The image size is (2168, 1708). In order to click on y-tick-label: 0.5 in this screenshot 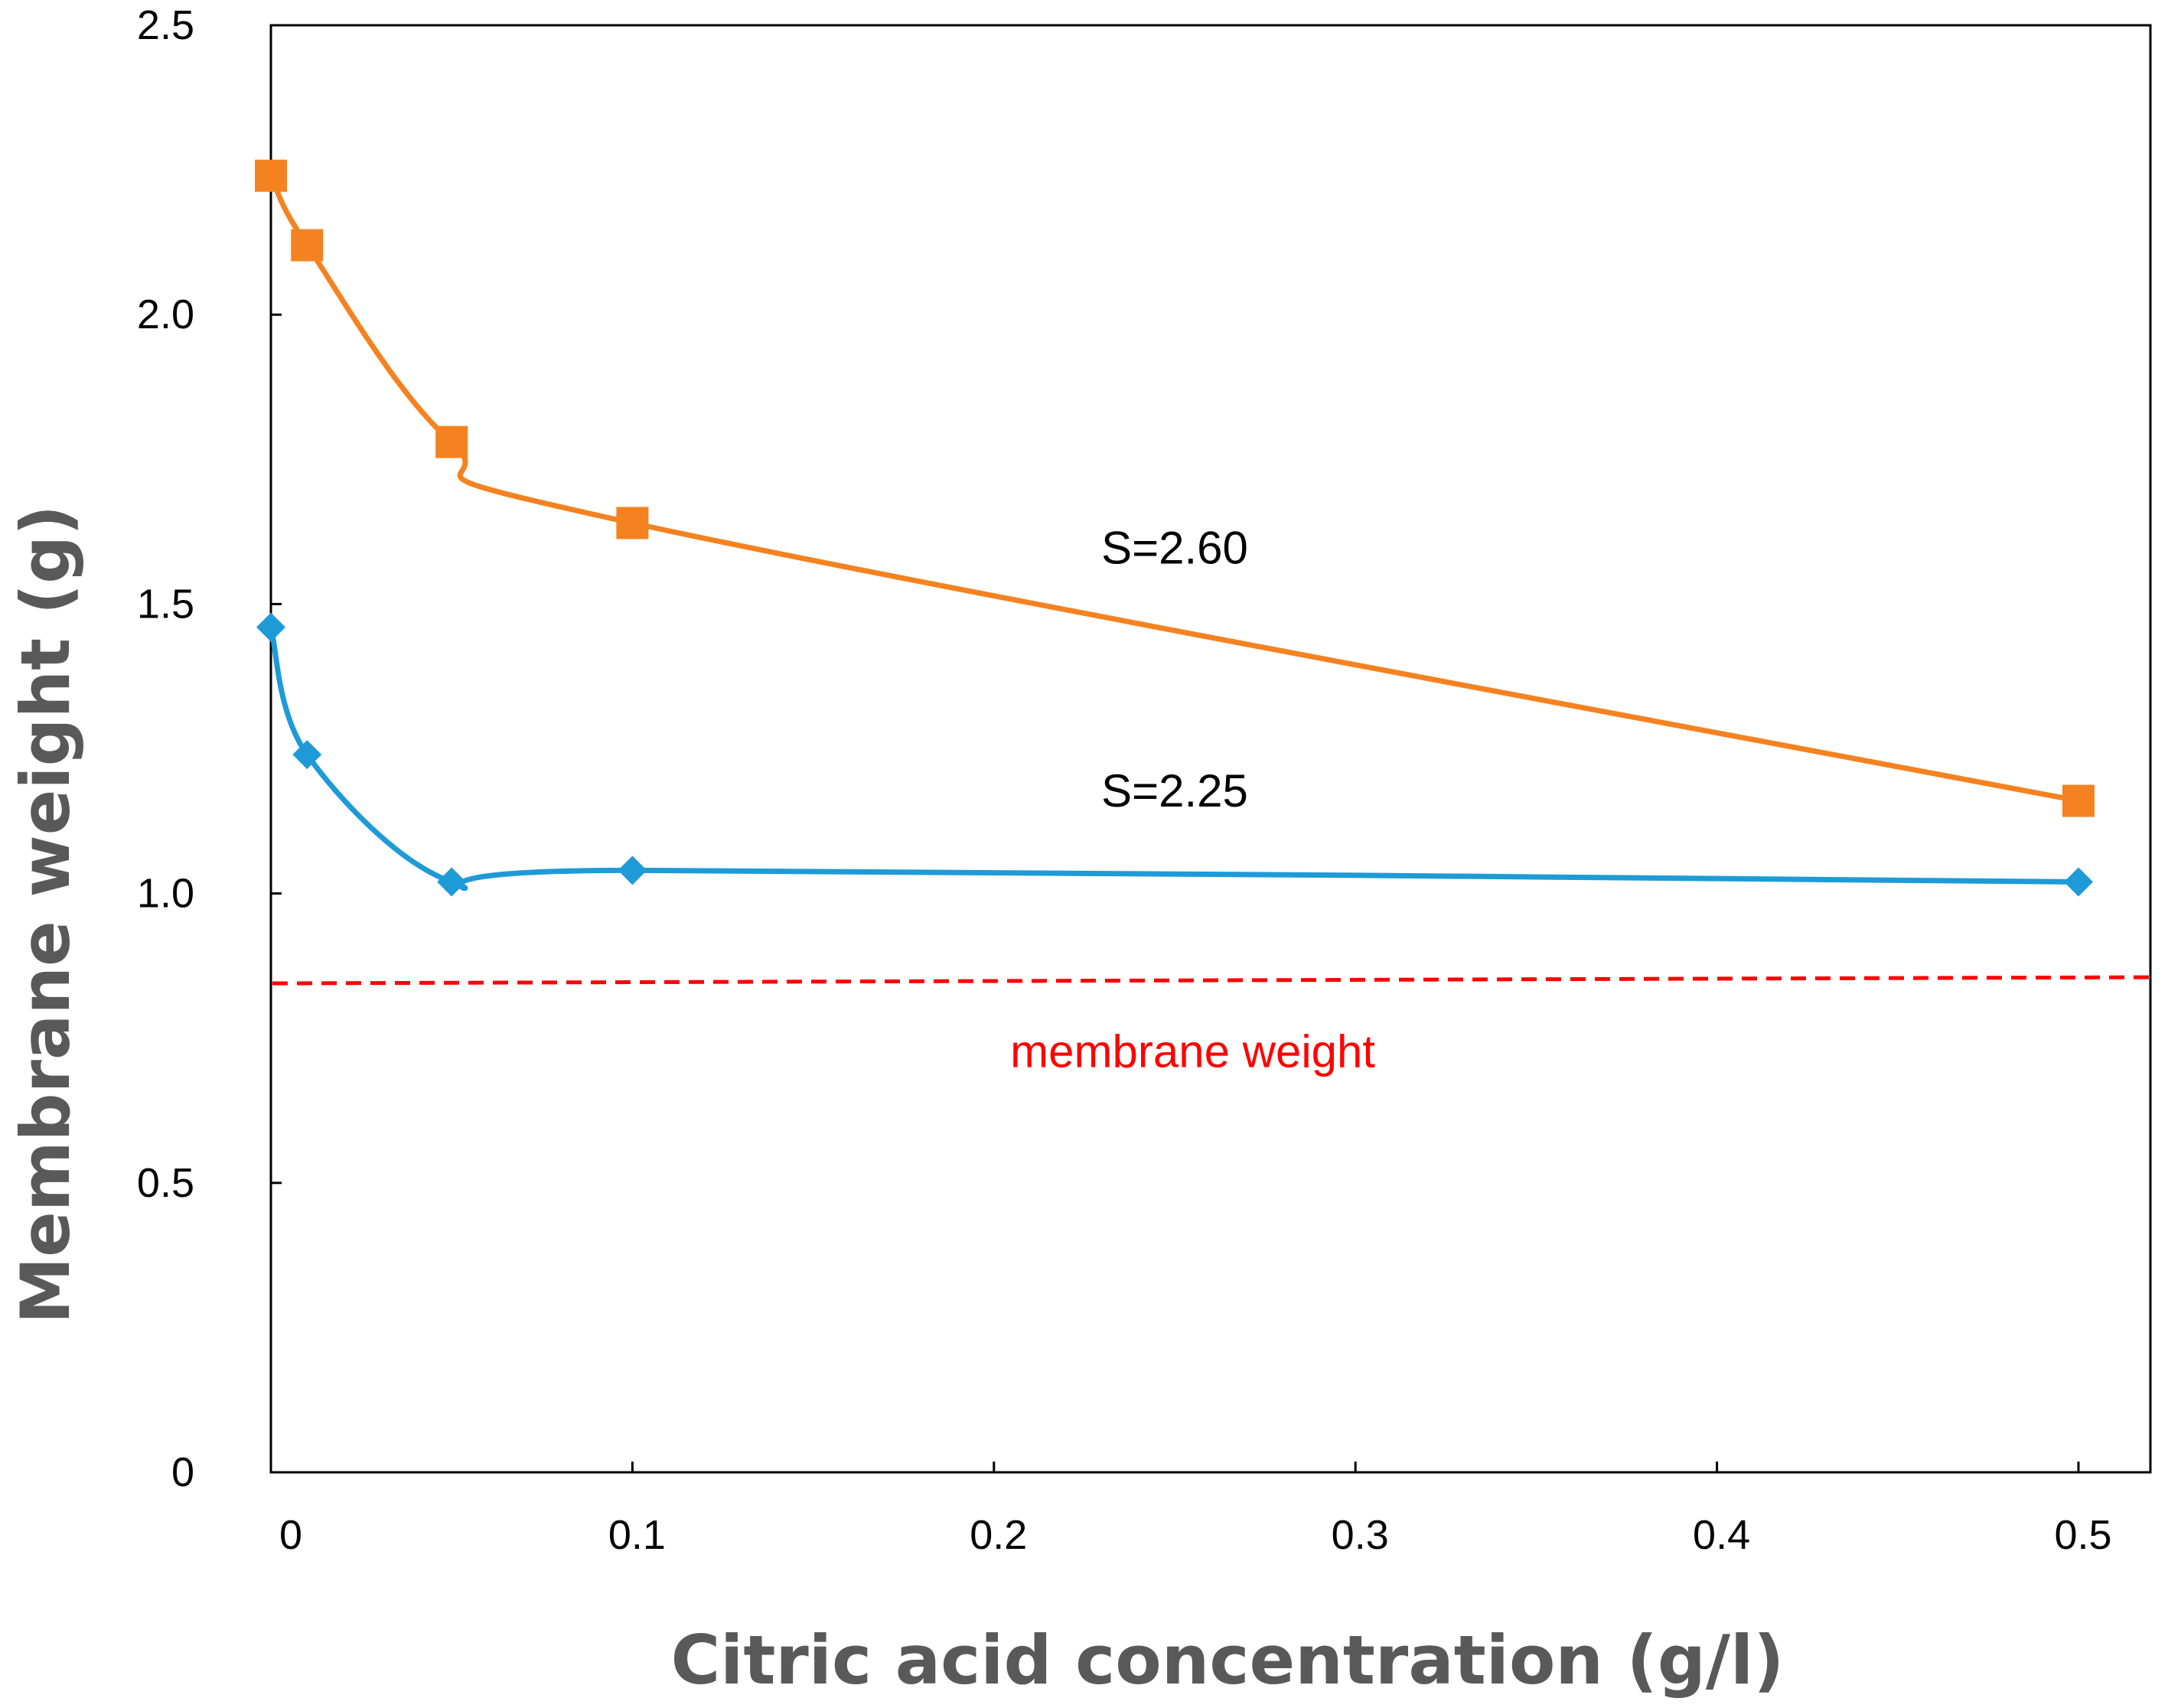, I will do `click(165, 1183)`.